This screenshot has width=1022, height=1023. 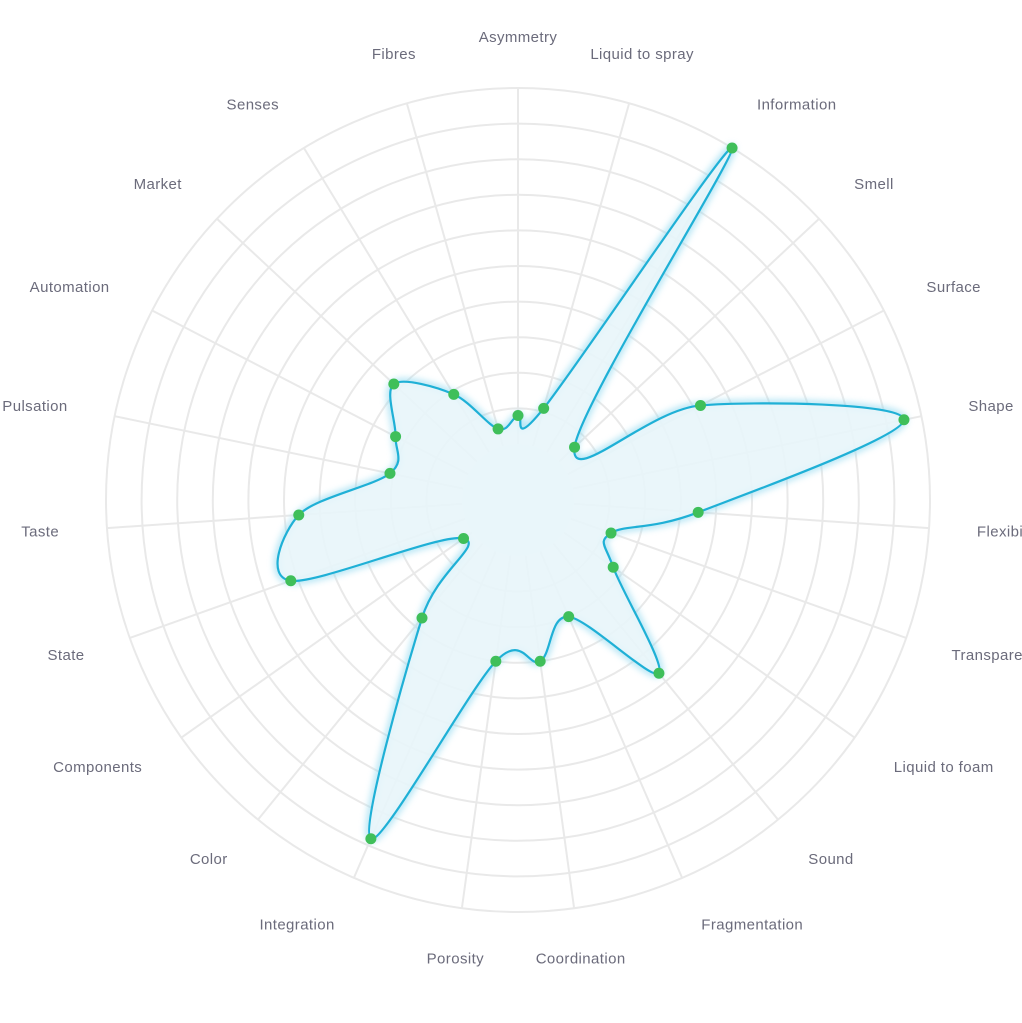 What do you see at coordinates (40, 532) in the screenshot?
I see `axis-label: Taste` at bounding box center [40, 532].